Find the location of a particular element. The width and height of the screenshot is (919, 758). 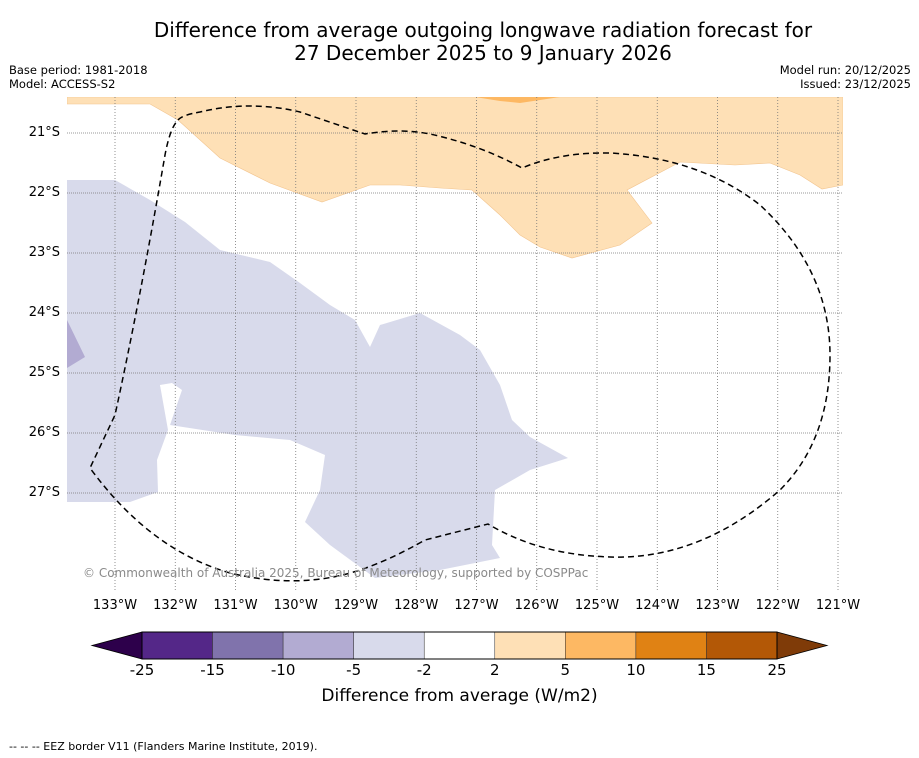

lon-tick-label: 125°W is located at coordinates (597, 605).